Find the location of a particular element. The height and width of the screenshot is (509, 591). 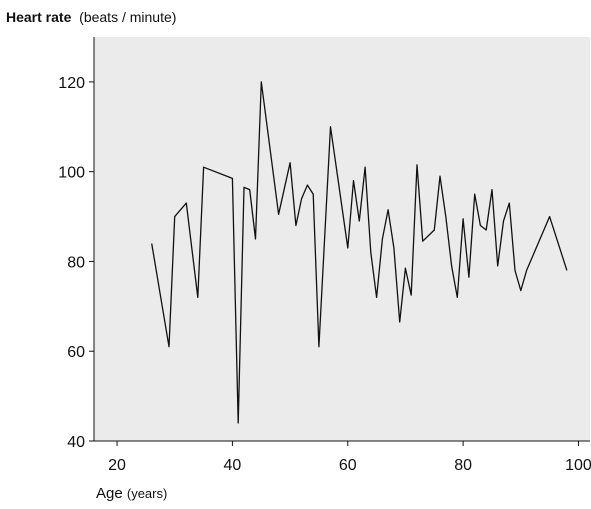

x-tick-label: 80 is located at coordinates (463, 465).